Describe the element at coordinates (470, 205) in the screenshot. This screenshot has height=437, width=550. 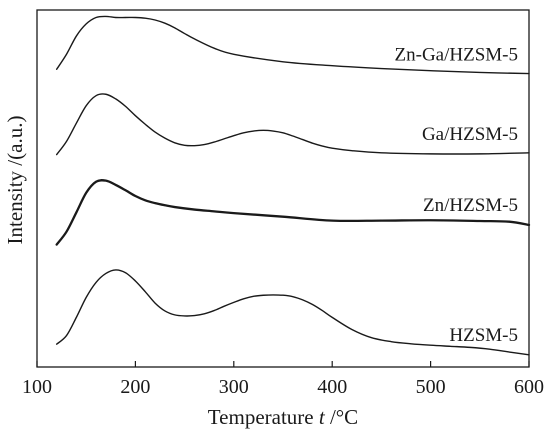
I see `series-label-zn-hzsm-5: Zn/HZSM-5` at that location.